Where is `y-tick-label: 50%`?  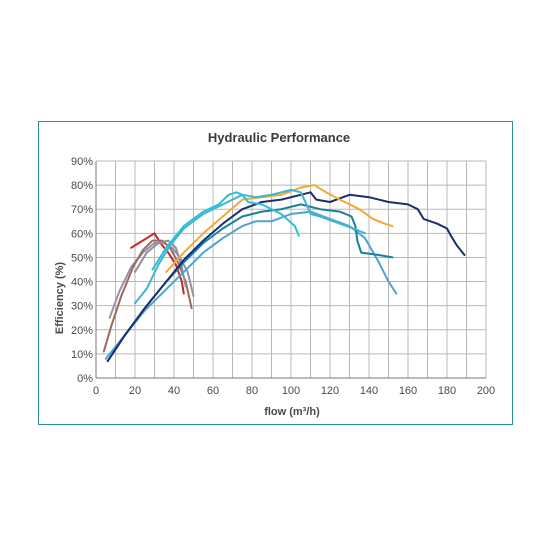
y-tick-label: 50% is located at coordinates (82, 258).